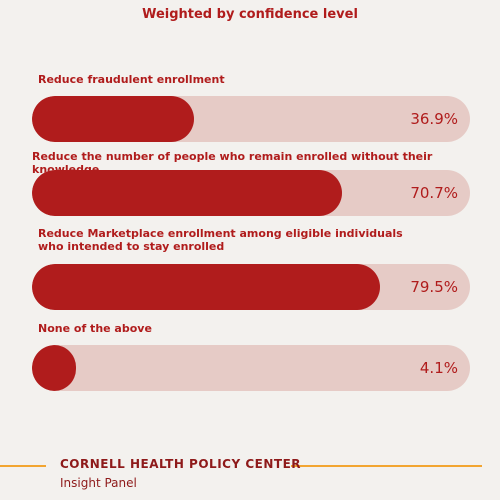  I want to click on bar-track: 36.9%, so click(251, 119).